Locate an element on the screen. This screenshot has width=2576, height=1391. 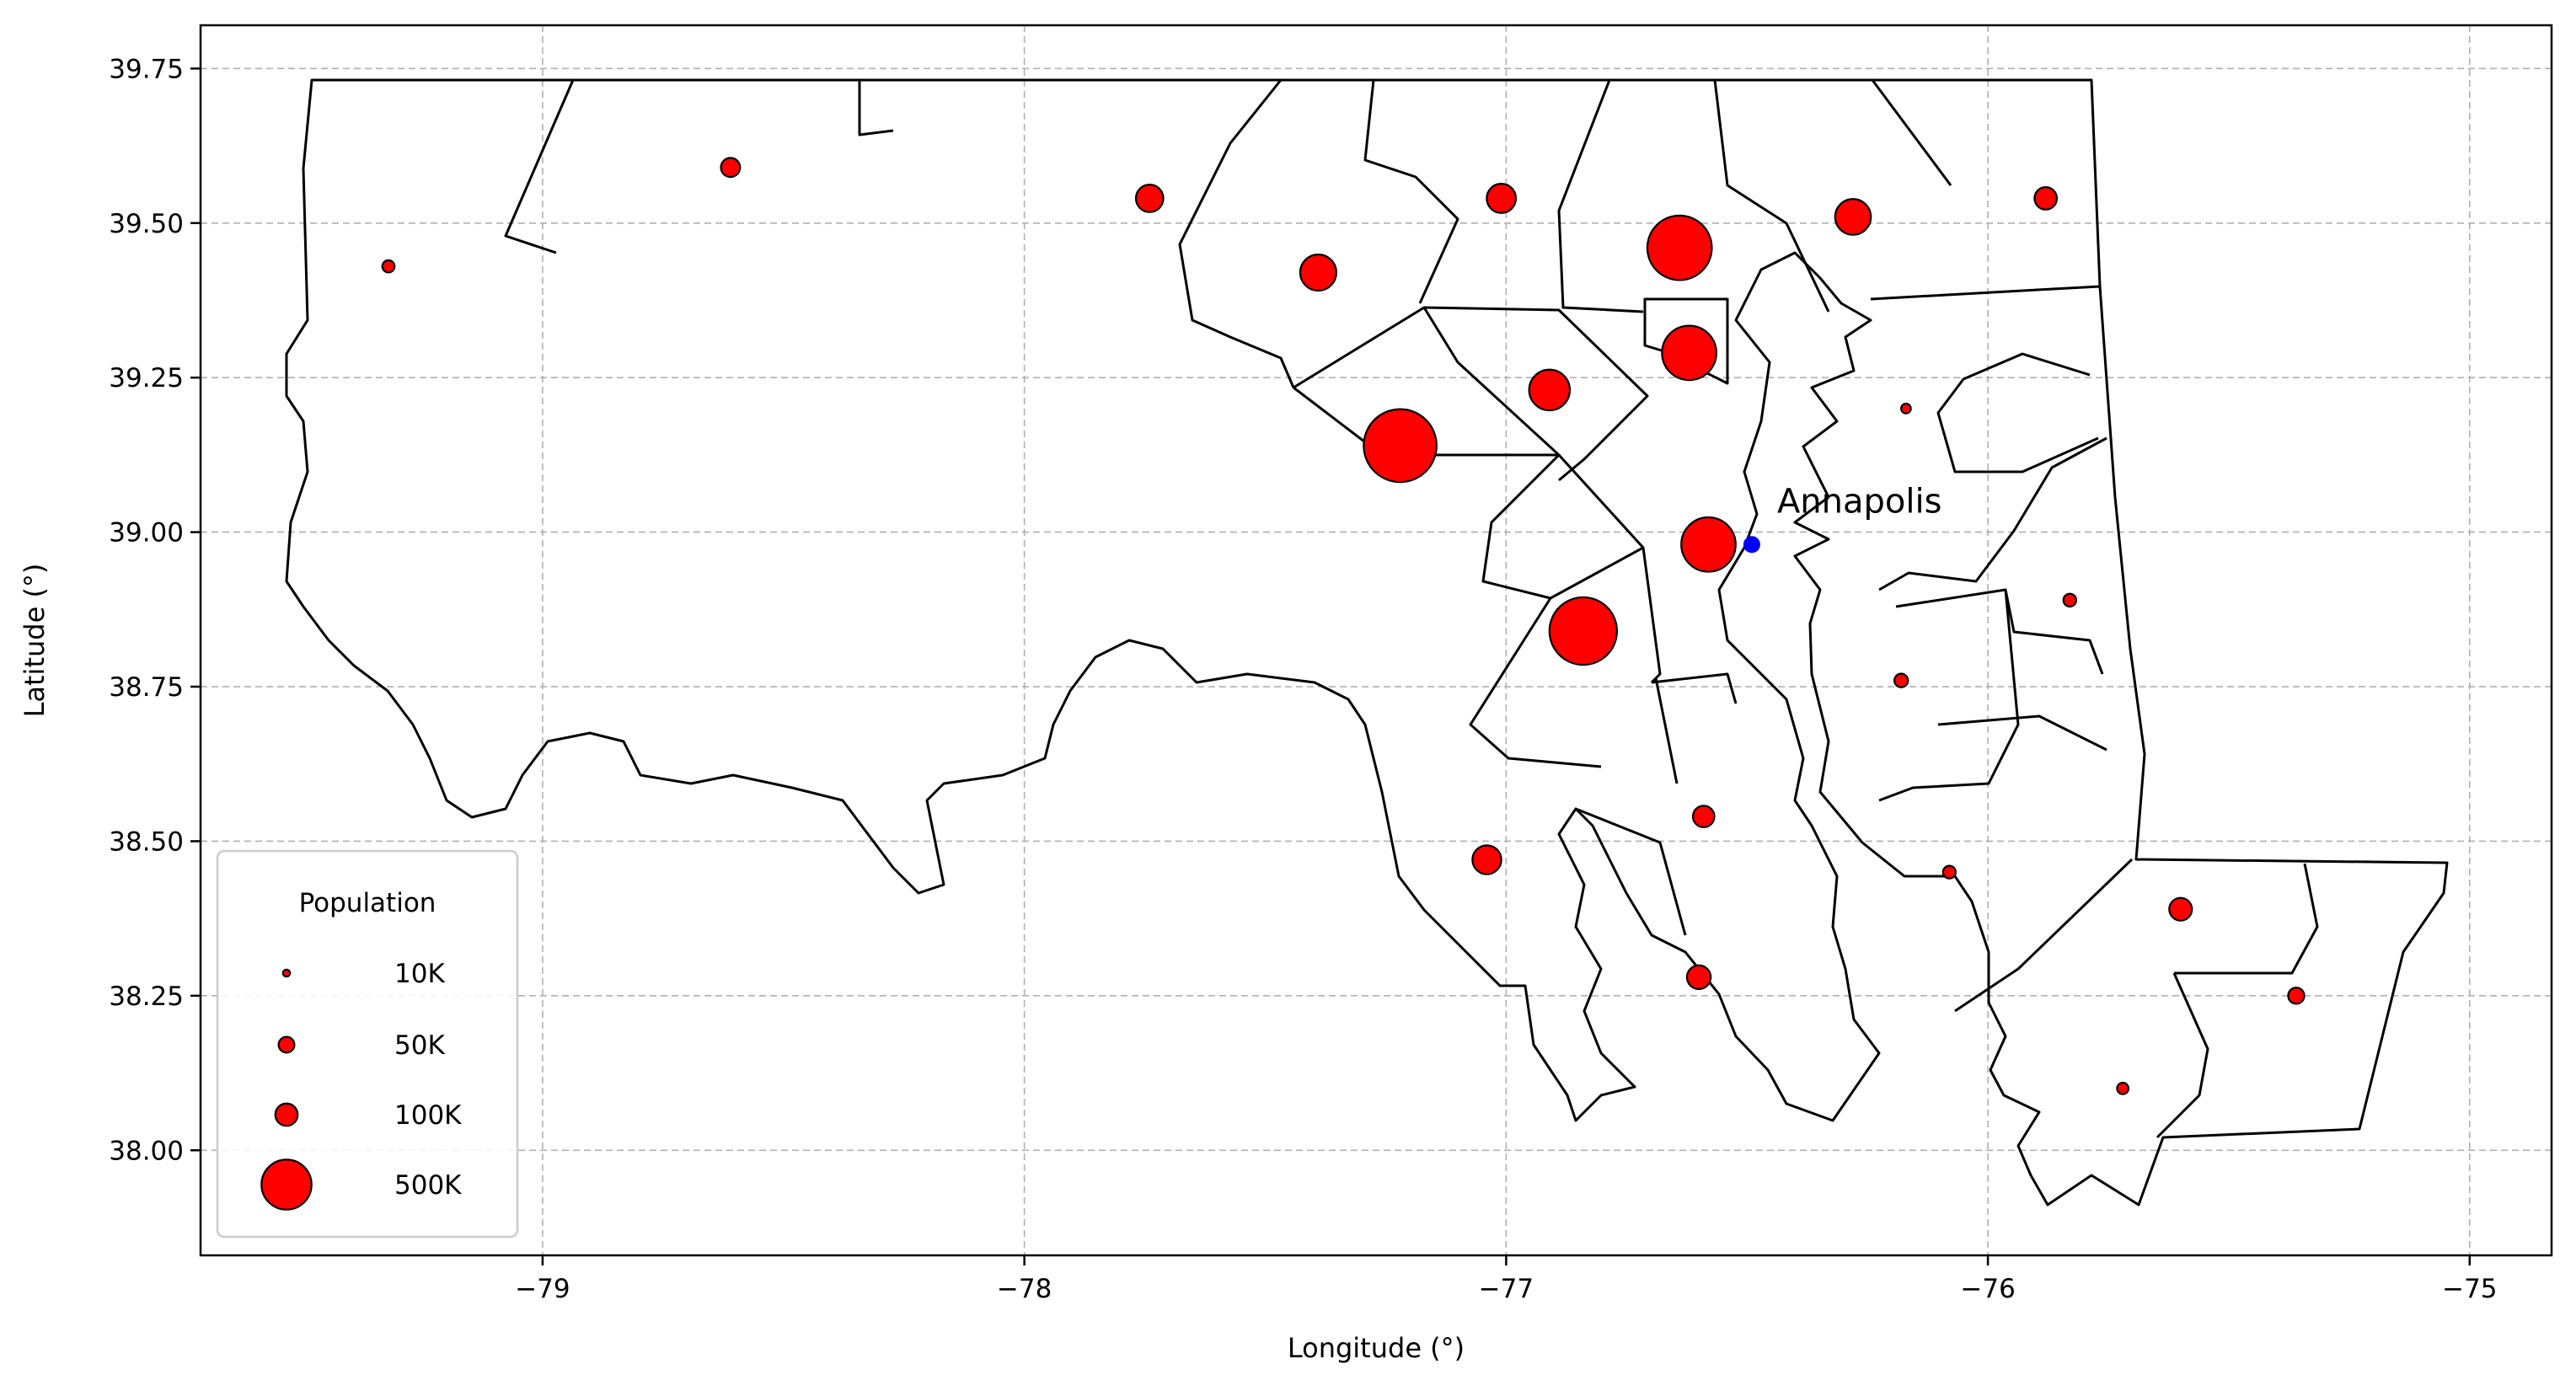
capital-highlight: Annapolis is located at coordinates (1843, 518).